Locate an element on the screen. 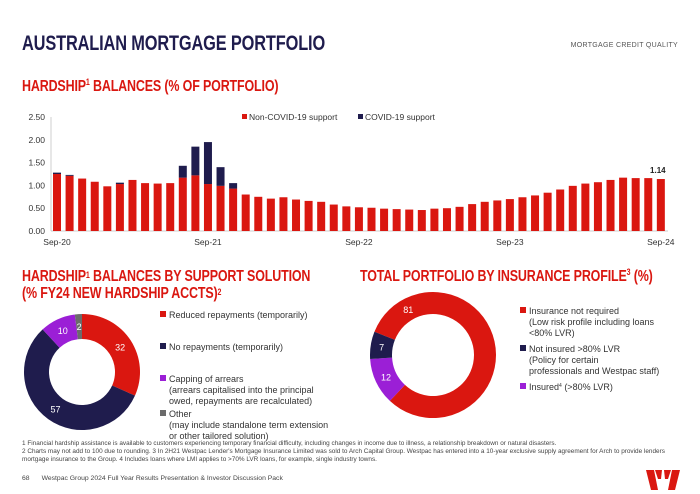  section-label: MORTGAGE CREDIT QUALITY is located at coordinates (624, 45).